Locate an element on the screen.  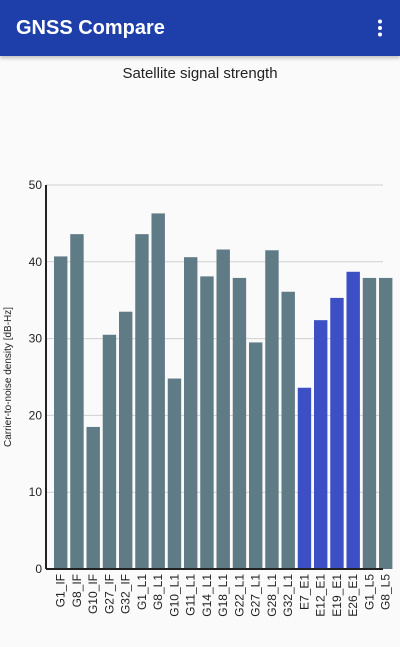
bar-e26-e1 is located at coordinates (353, 420).